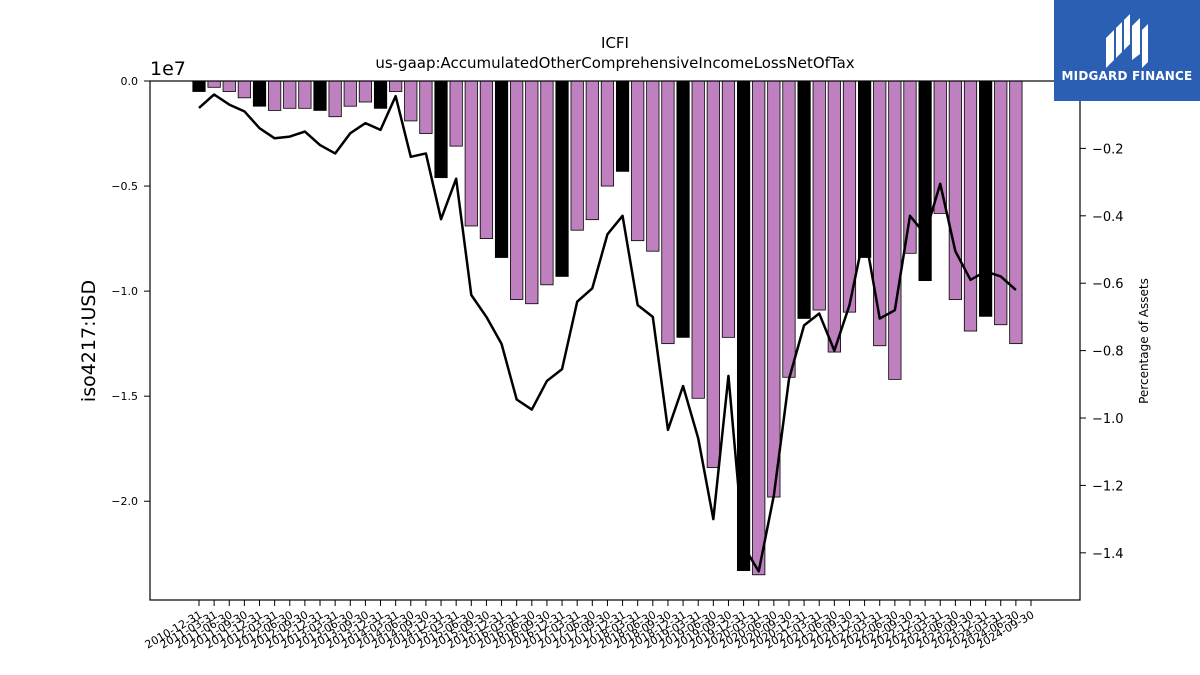 This screenshot has height=675, width=1200. What do you see at coordinates (1108, 419) in the screenshot?
I see `y-tick-label-right: −1.0` at bounding box center [1108, 419].